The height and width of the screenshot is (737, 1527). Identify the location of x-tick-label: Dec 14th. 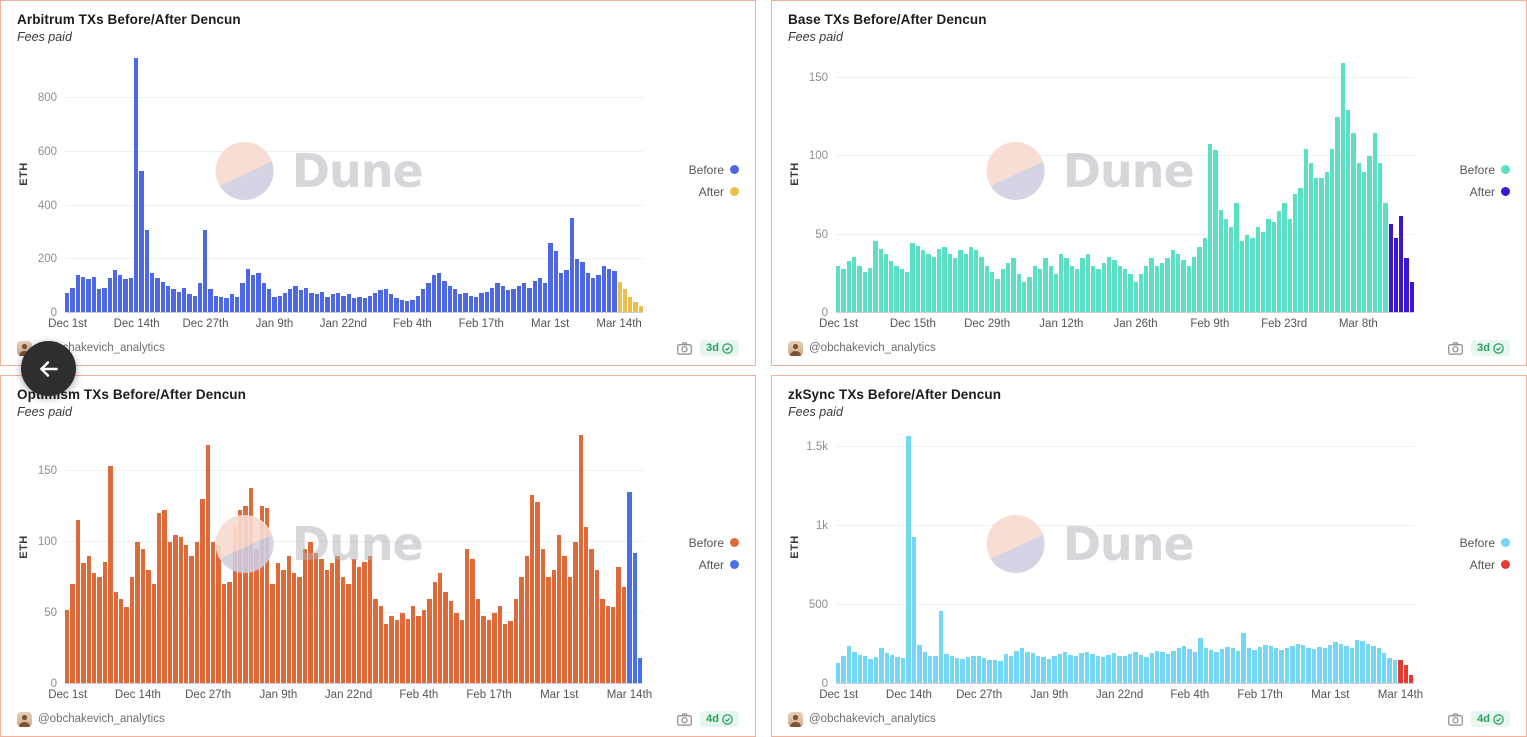
(137, 695).